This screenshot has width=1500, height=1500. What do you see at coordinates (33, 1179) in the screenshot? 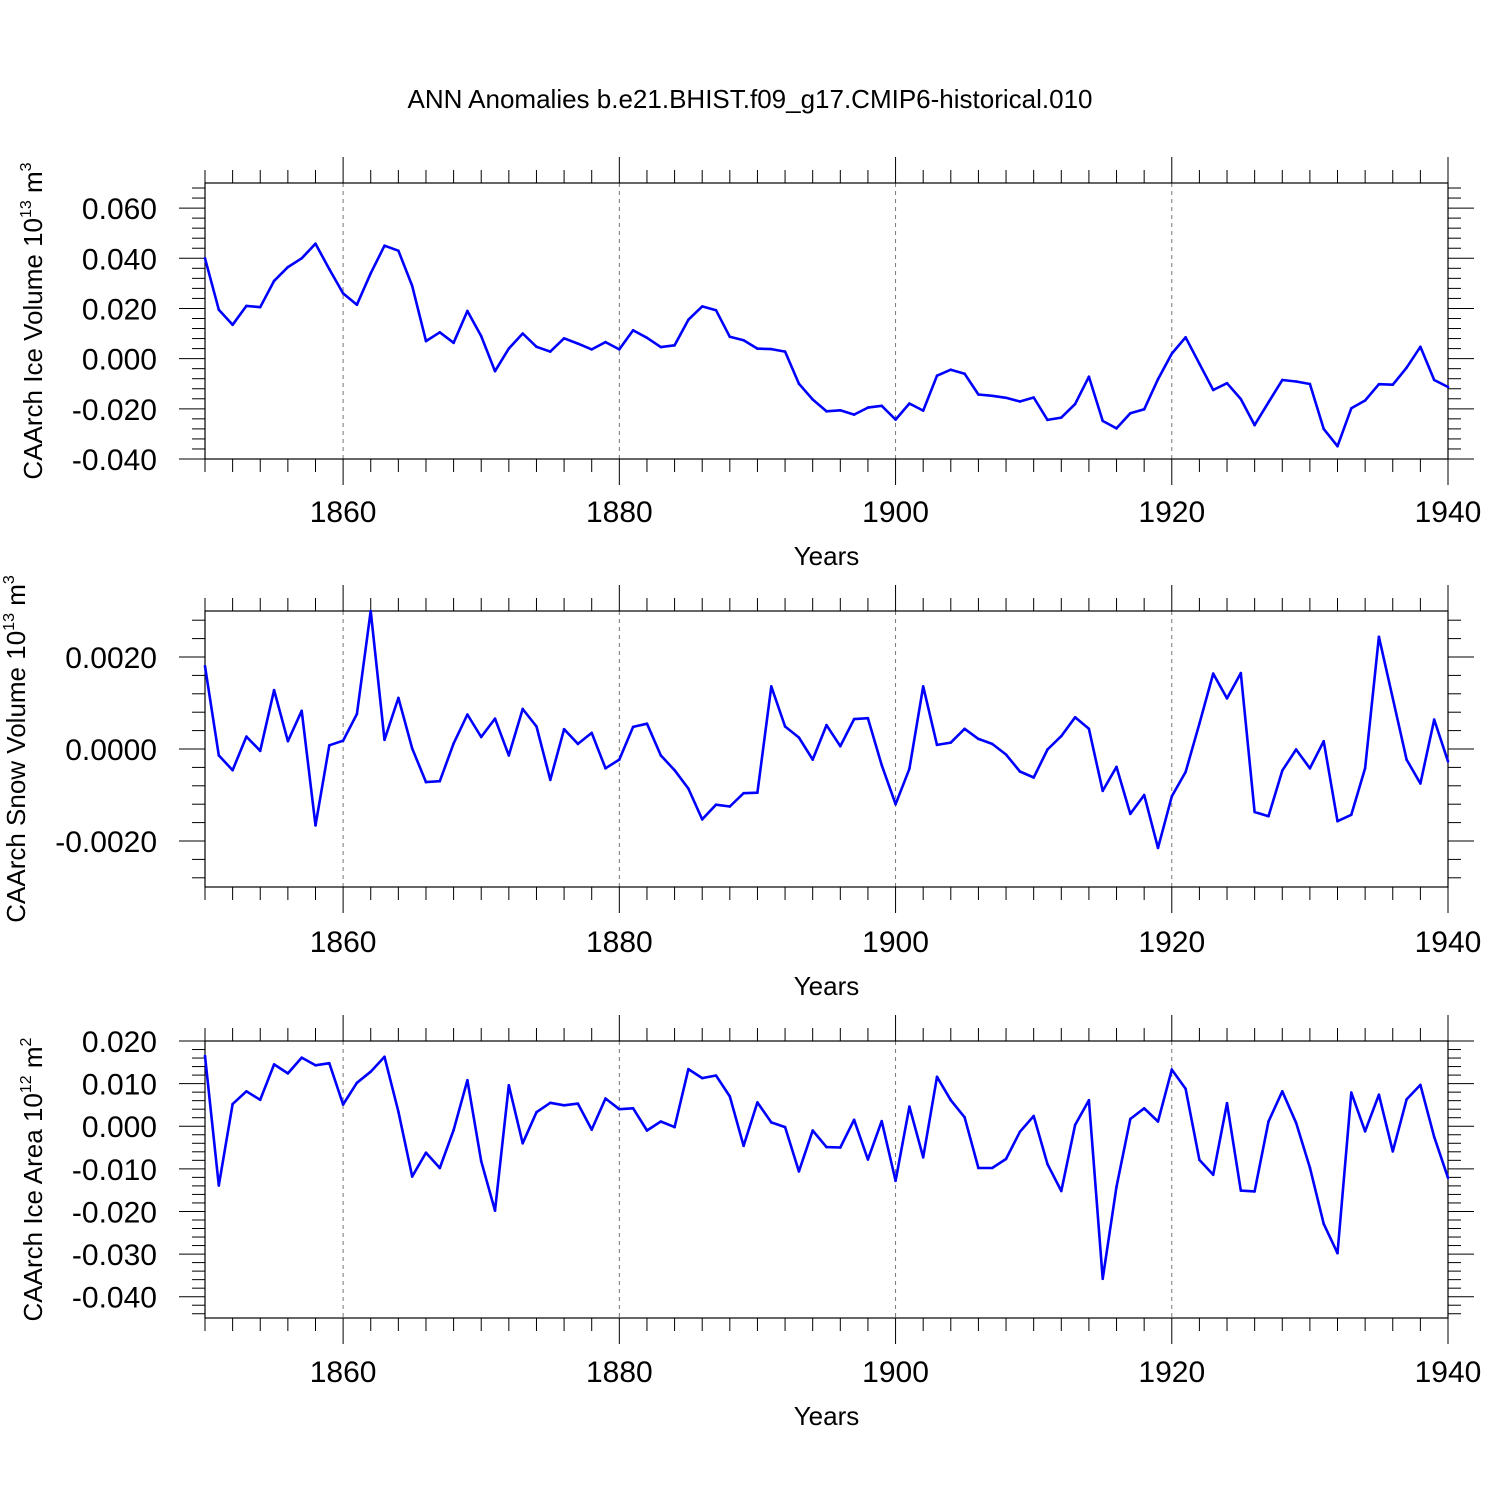
I see `y-axis-title: CAArch Ice Area 1012 m2` at bounding box center [33, 1179].